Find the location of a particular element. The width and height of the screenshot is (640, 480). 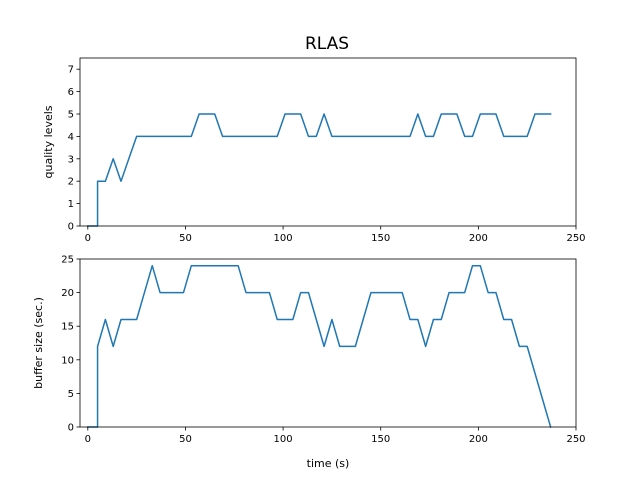

y-tick-label: 6 is located at coordinates (71, 92).